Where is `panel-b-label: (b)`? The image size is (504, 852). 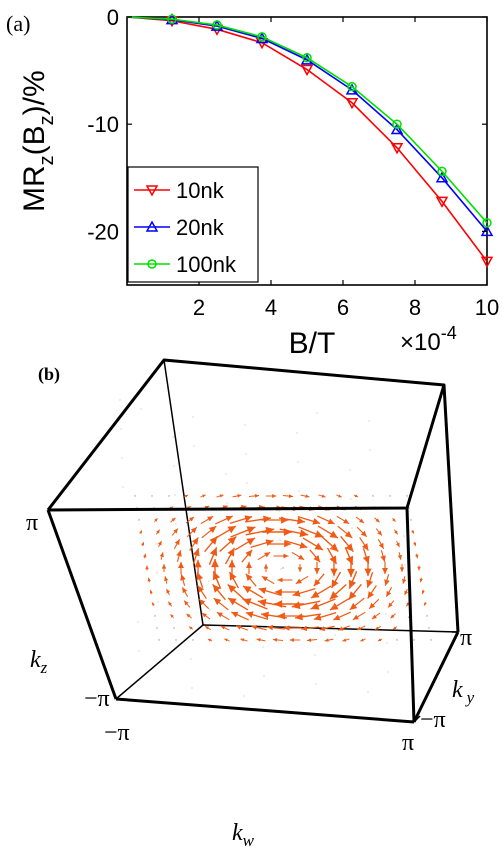
panel-b-label: (b) is located at coordinates (49, 374).